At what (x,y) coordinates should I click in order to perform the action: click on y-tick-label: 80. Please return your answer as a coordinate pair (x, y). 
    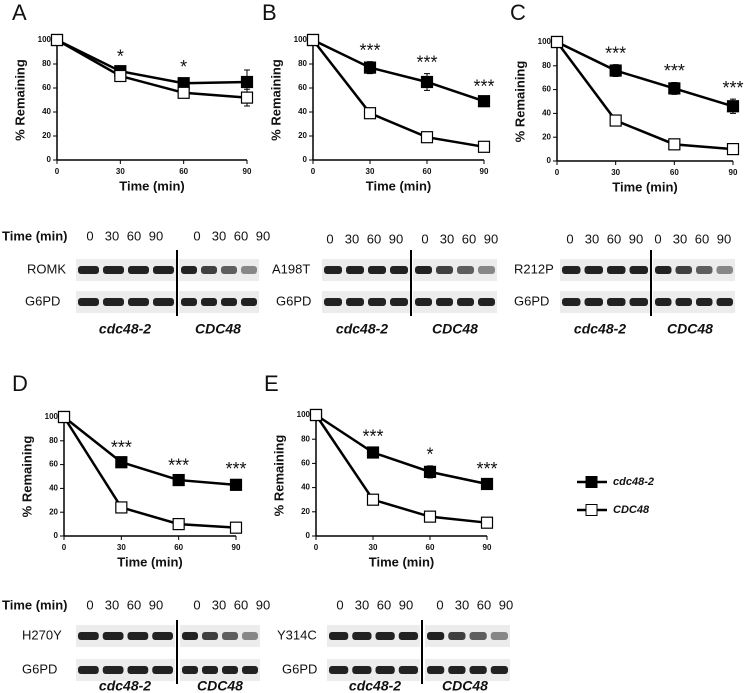
    Looking at the image, I should click on (53, 440).